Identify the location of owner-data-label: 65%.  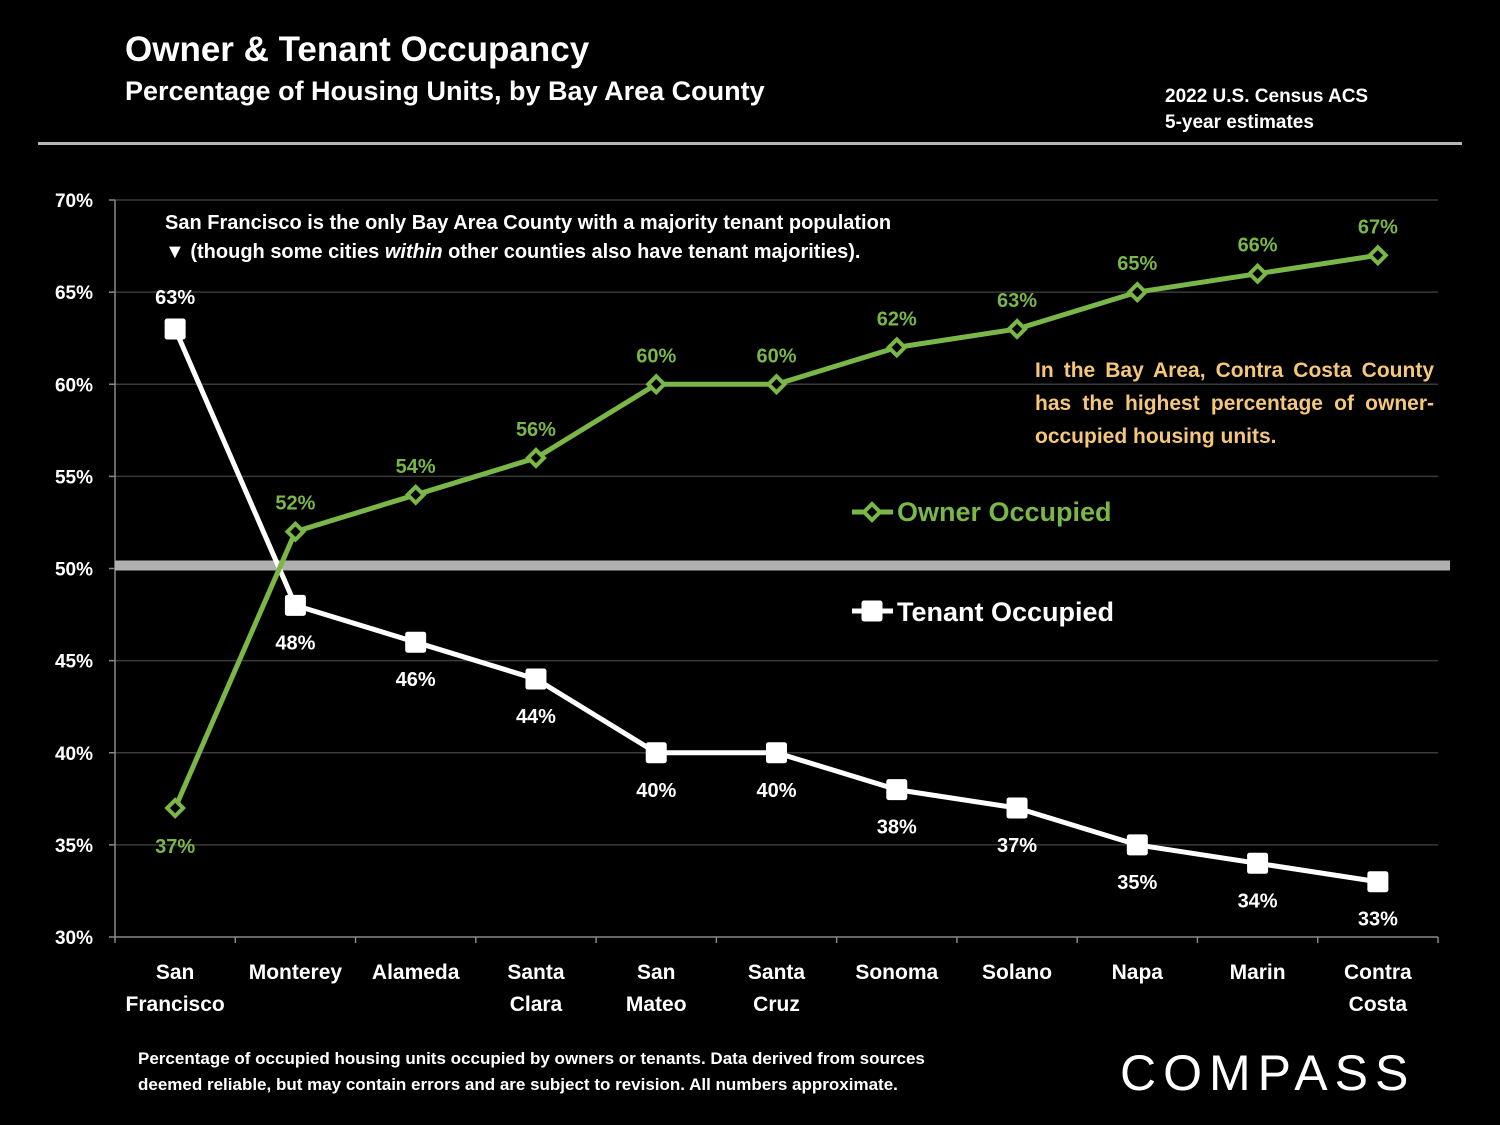
(1137, 264).